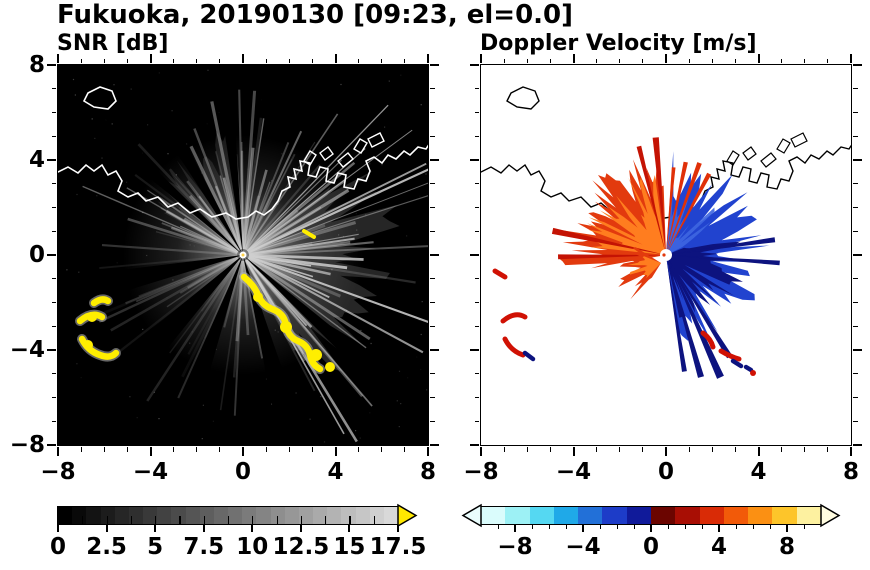 The image size is (870, 570). Describe the element at coordinates (515, 547) in the screenshot. I see `colorbar-tick-label: −8` at that location.